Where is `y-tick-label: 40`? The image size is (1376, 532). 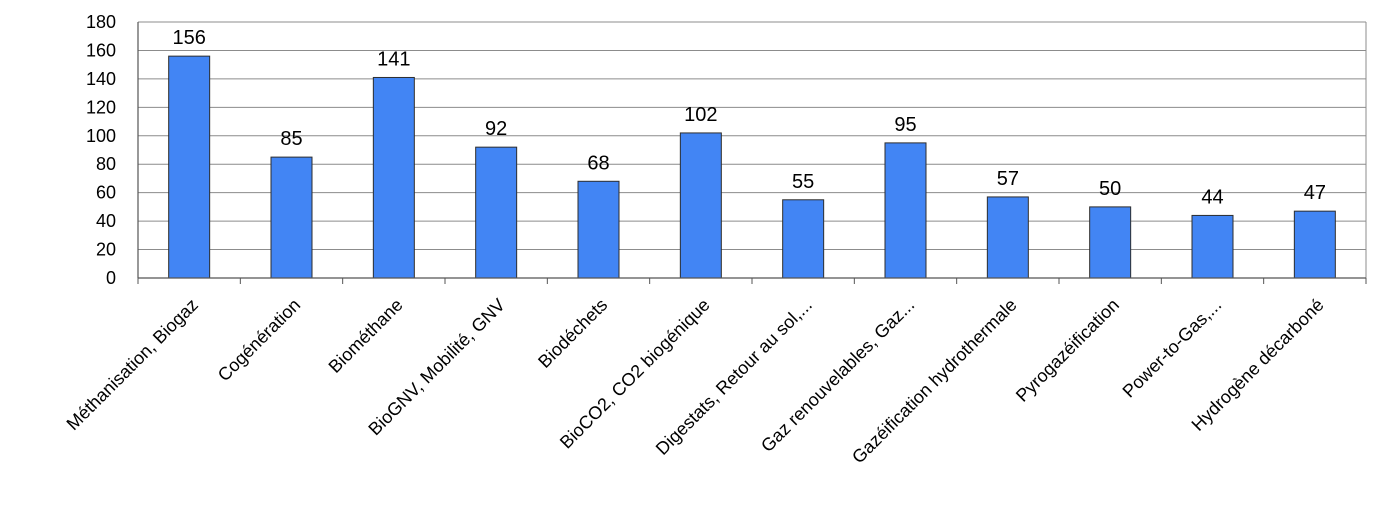 y-tick-label: 40 is located at coordinates (106, 221).